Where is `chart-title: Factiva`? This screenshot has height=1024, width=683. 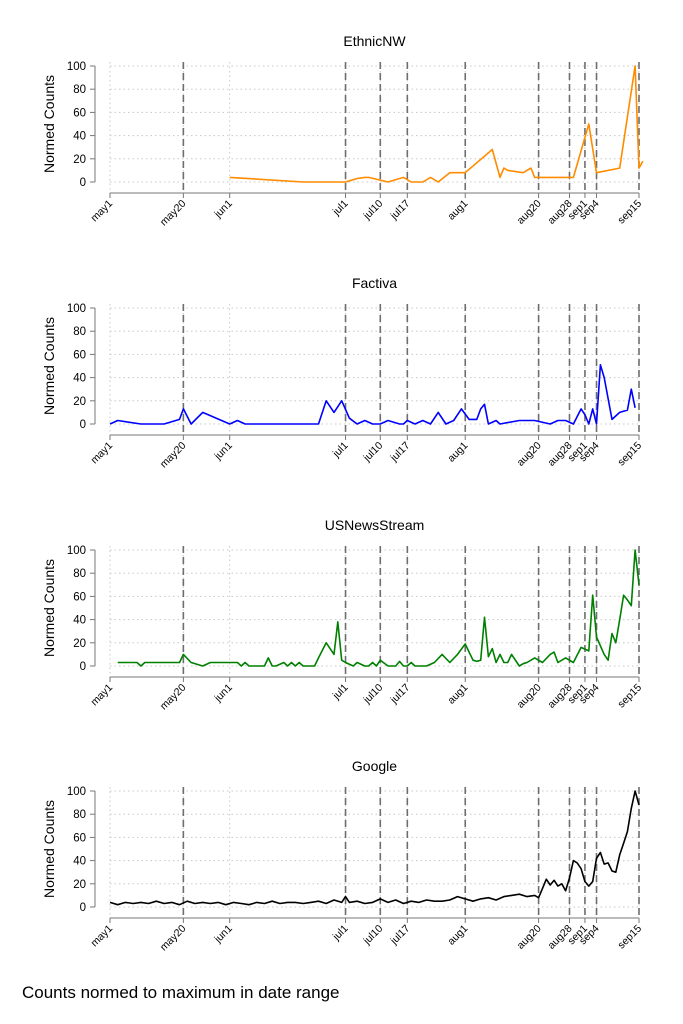
chart-title: Factiva is located at coordinates (374, 283).